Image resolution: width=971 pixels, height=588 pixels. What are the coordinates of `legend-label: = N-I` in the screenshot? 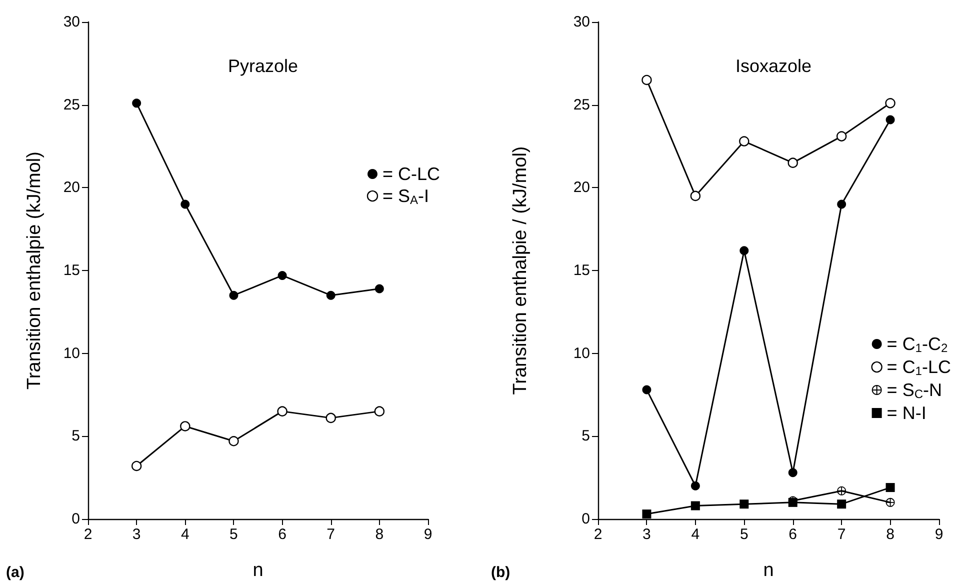 It's located at (906, 413).